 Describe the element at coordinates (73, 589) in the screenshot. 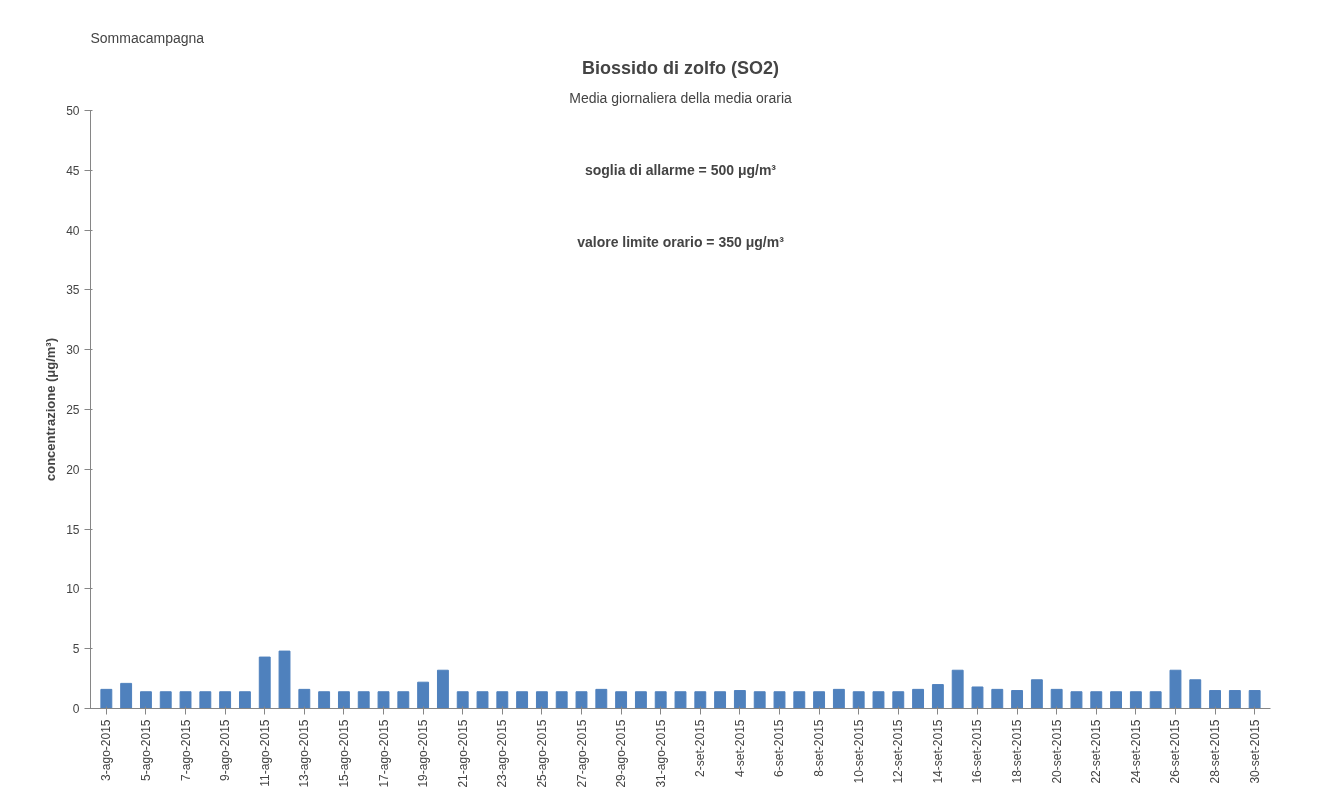

I see `y-tick-label: 10` at that location.